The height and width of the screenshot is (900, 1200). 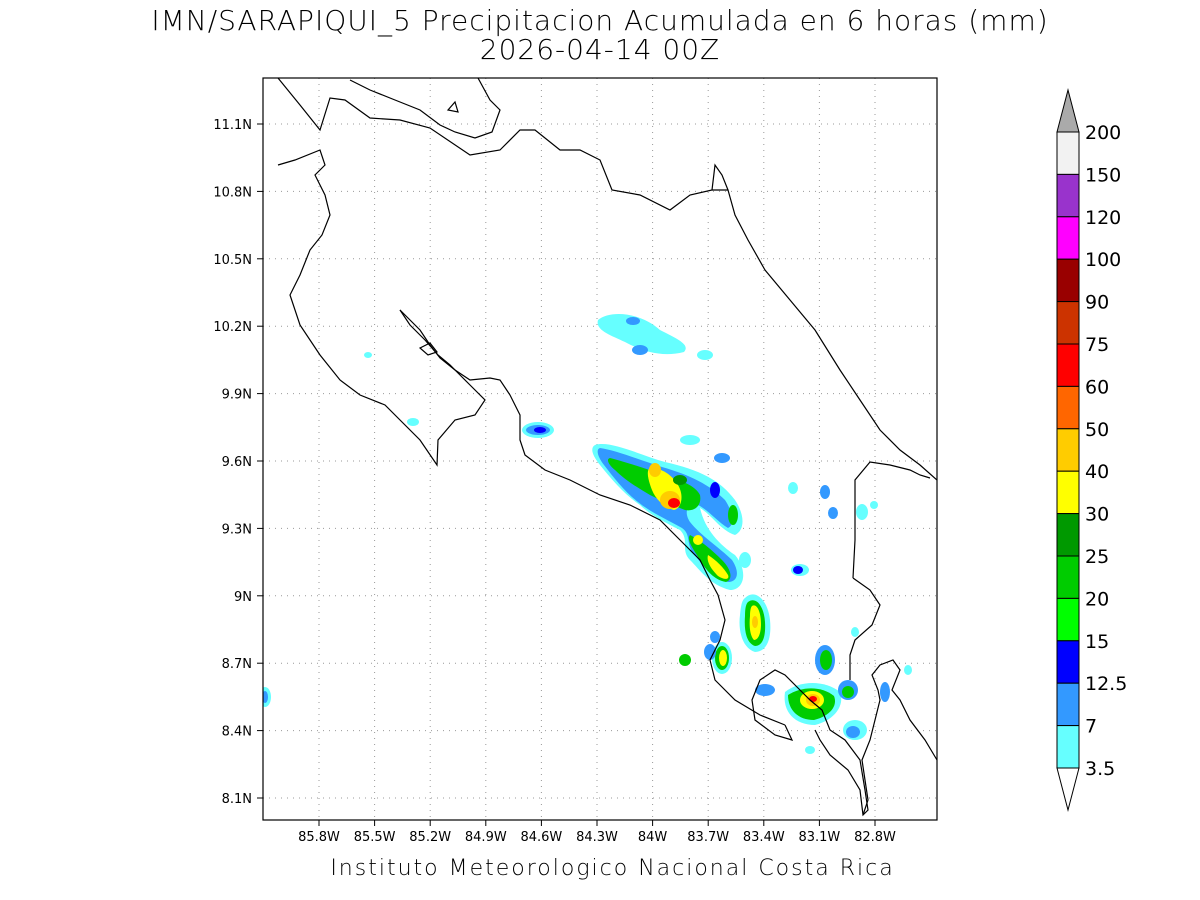 I want to click on osa-peninsula, so click(x=810, y=743).